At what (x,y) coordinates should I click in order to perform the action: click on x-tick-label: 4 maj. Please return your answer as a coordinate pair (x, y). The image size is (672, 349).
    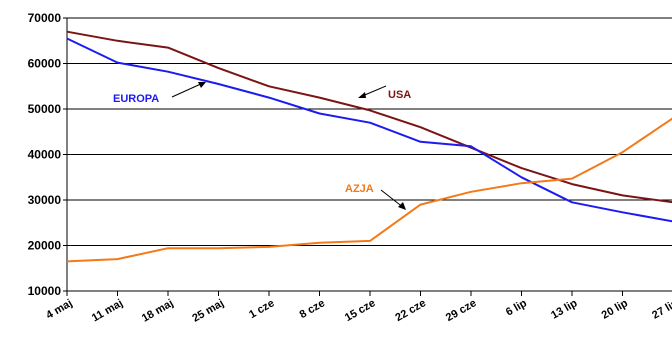
    Looking at the image, I should click on (59, 309).